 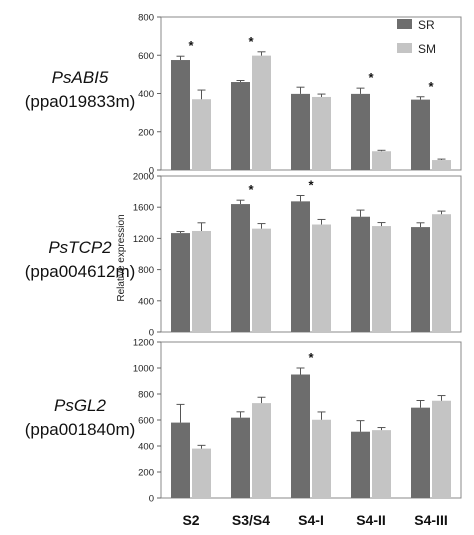 I want to click on gene-id: (ppa004612m), so click(x=80, y=271).